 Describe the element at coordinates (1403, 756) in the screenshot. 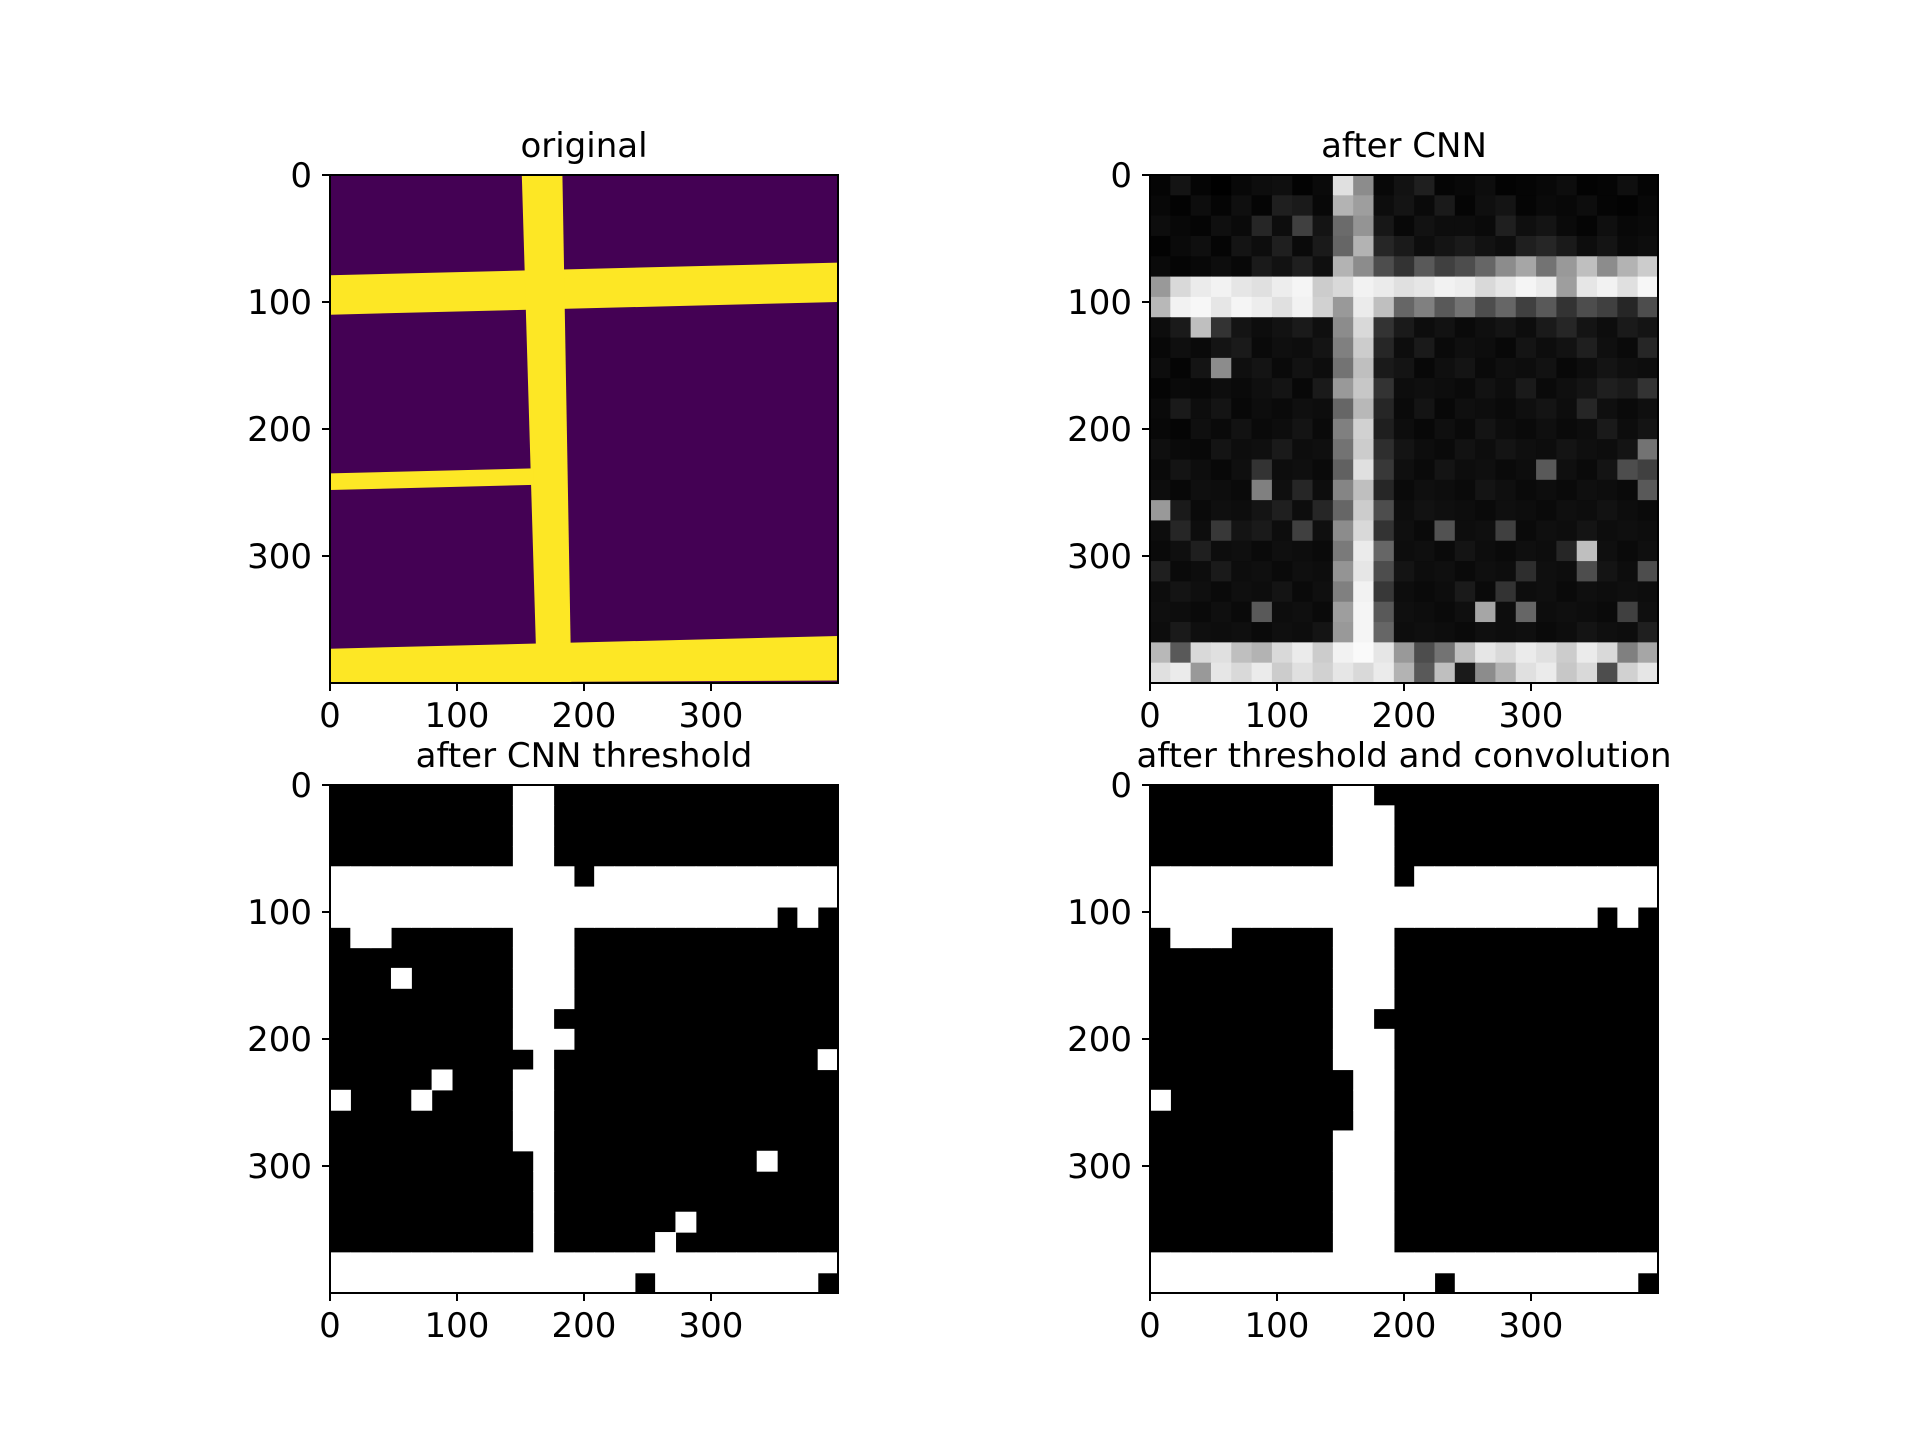

I see `panel-title: after threshold and convolution` at that location.